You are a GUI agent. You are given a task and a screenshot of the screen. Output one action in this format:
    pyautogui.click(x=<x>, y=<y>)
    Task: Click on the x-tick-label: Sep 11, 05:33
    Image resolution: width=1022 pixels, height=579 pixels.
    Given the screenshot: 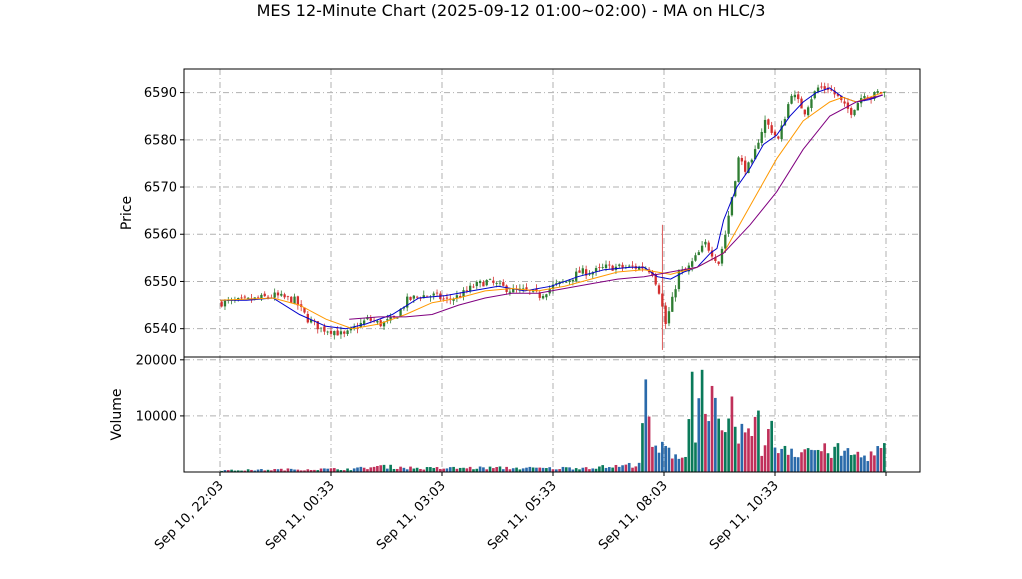 What is the action you would take?
    pyautogui.click(x=522, y=515)
    